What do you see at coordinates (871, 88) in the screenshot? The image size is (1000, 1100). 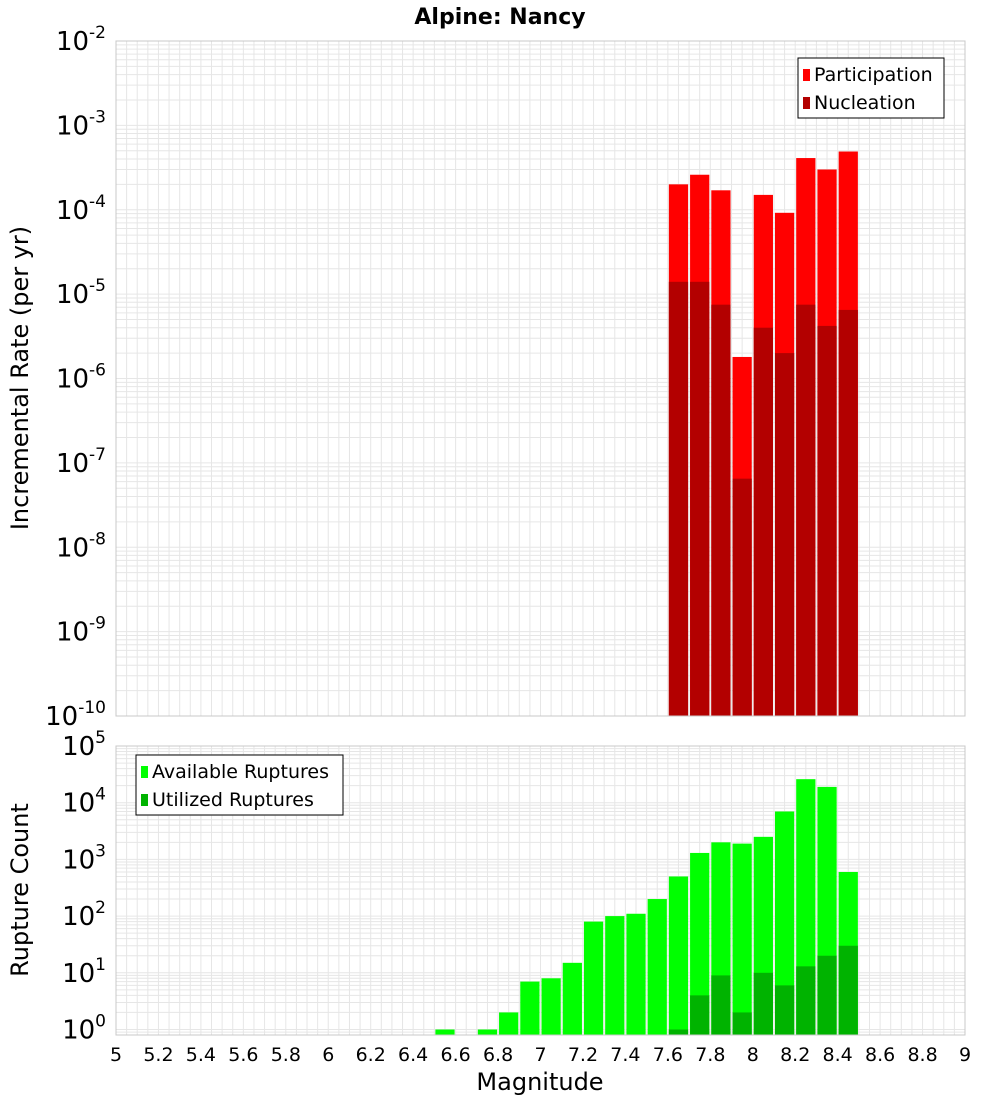 I see `legend: Participation Nucleation` at bounding box center [871, 88].